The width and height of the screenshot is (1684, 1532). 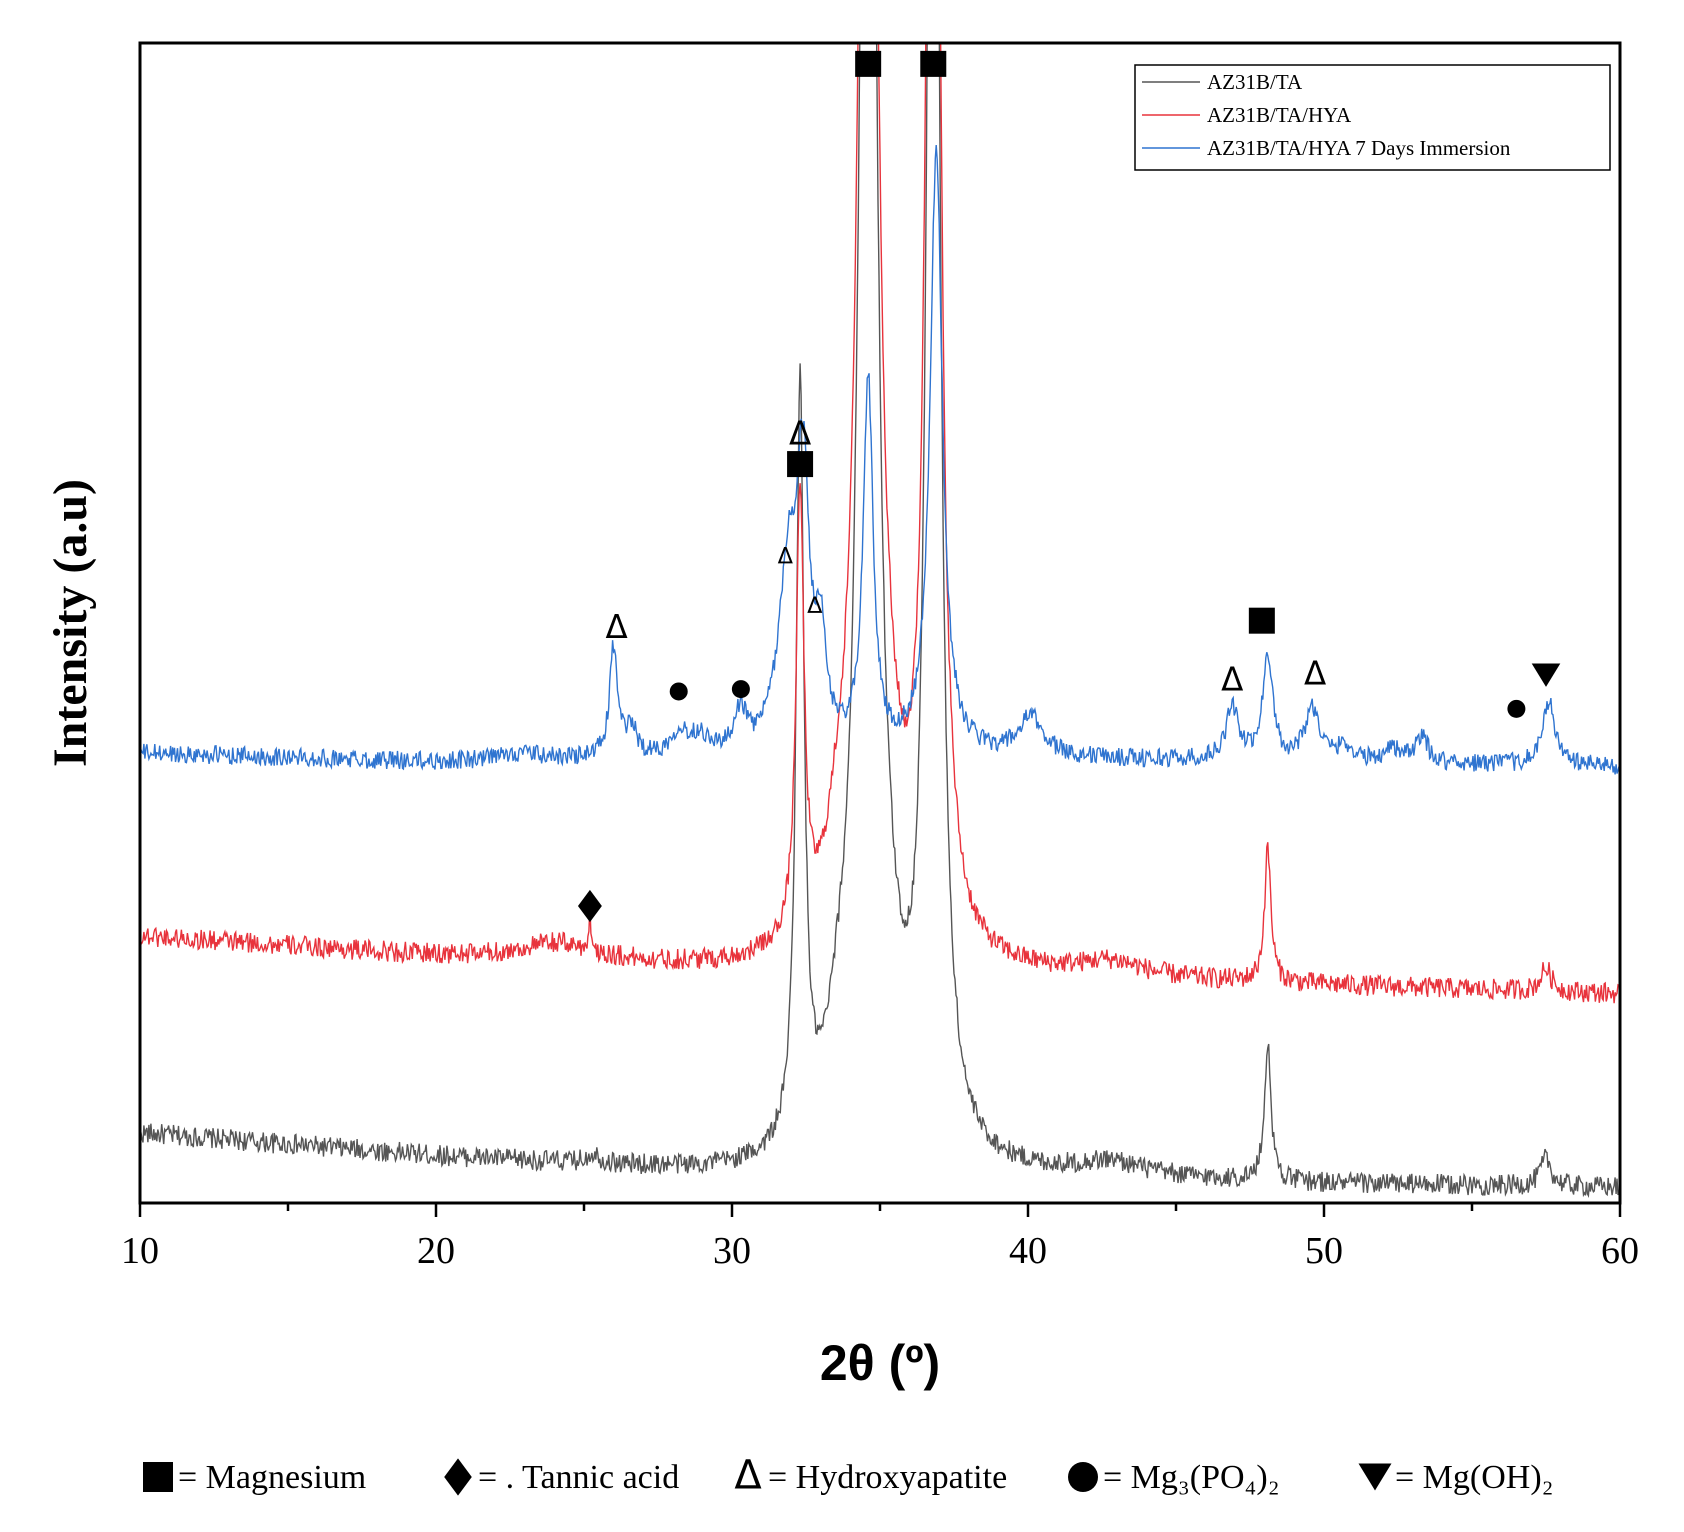 What do you see at coordinates (1474, 1477) in the screenshot?
I see `marker-key-label: = Mg(OH)₂` at bounding box center [1474, 1477].